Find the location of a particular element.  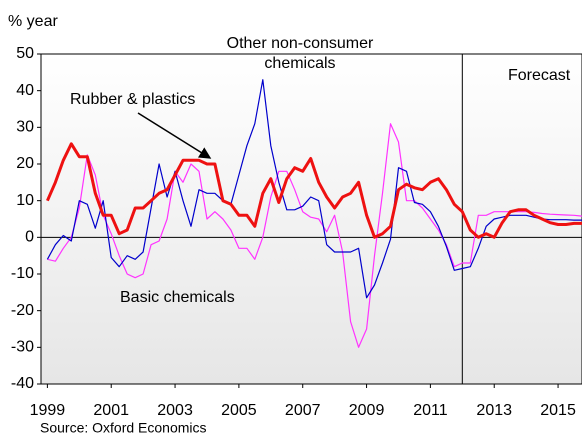

y-axis-label: % year is located at coordinates (33, 21).